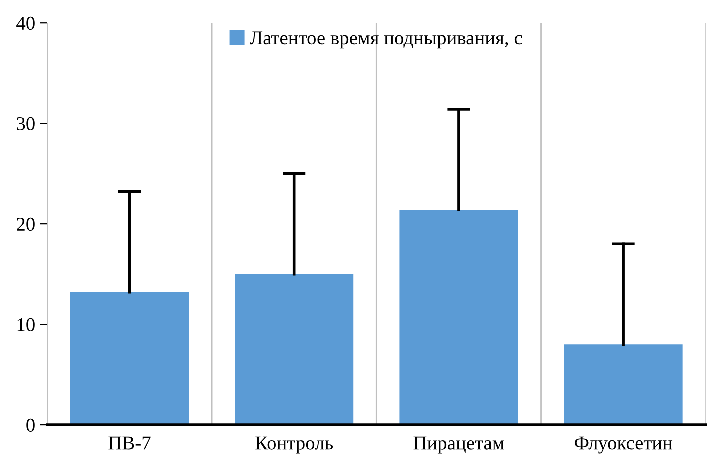 This screenshot has width=708, height=462. I want to click on y-tick-label: 20, so click(26, 225).